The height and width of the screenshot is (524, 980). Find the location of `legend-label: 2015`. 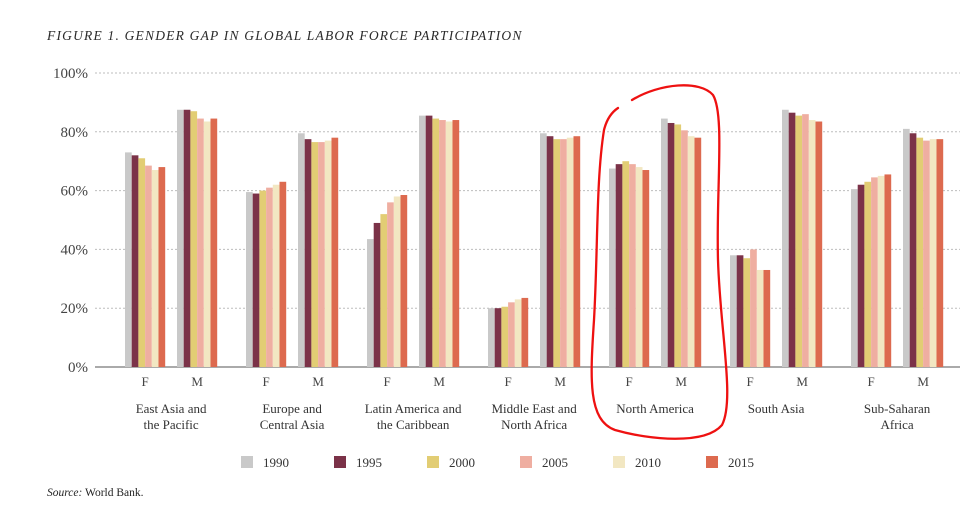

legend-label: 2015 is located at coordinates (741, 462).